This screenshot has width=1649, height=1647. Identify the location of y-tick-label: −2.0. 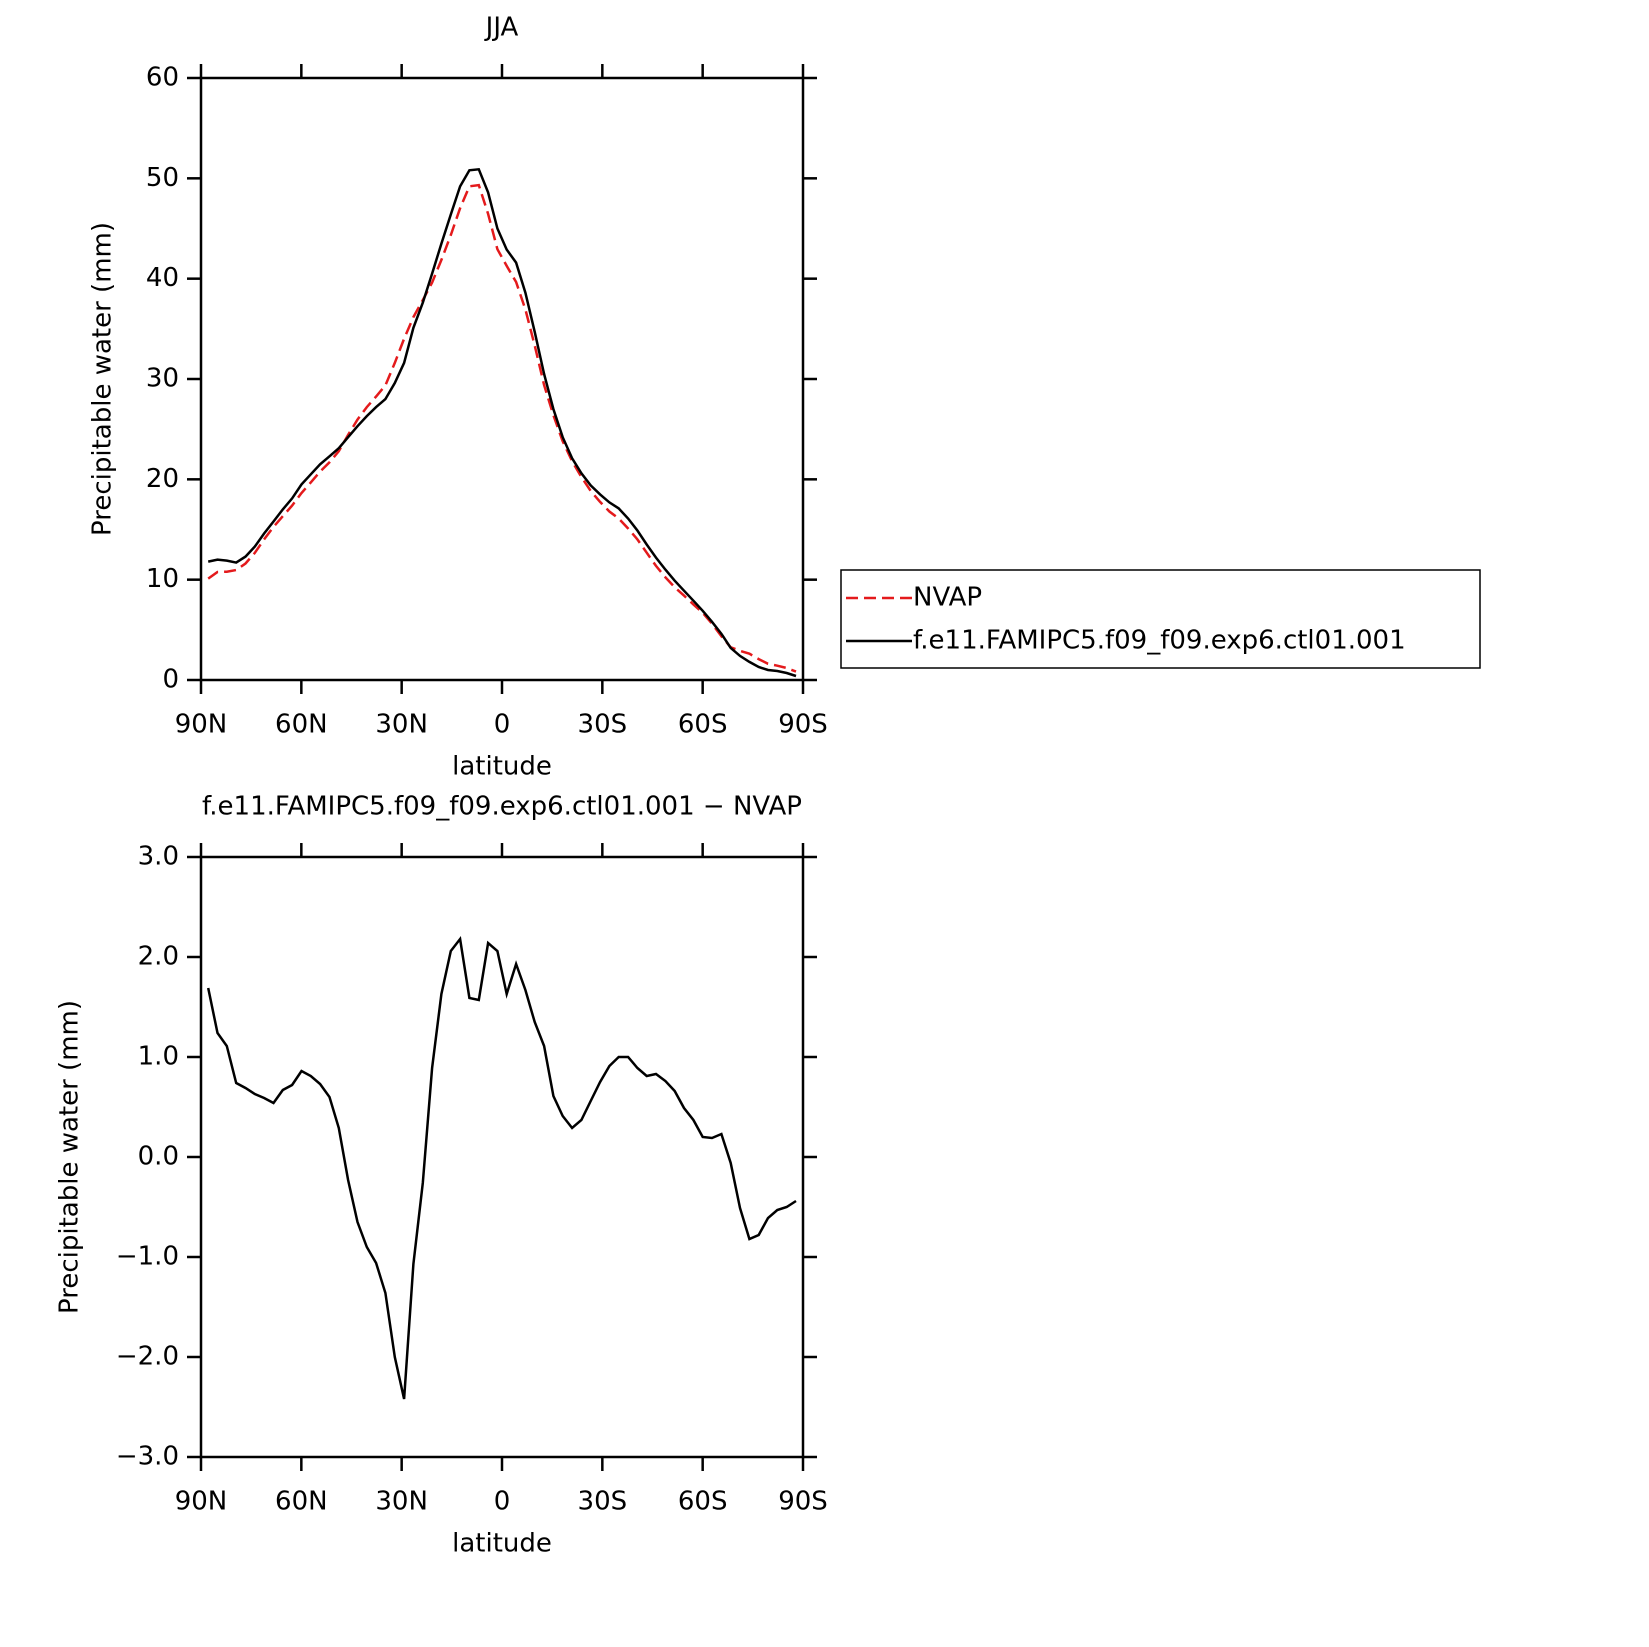
(147, 1357).